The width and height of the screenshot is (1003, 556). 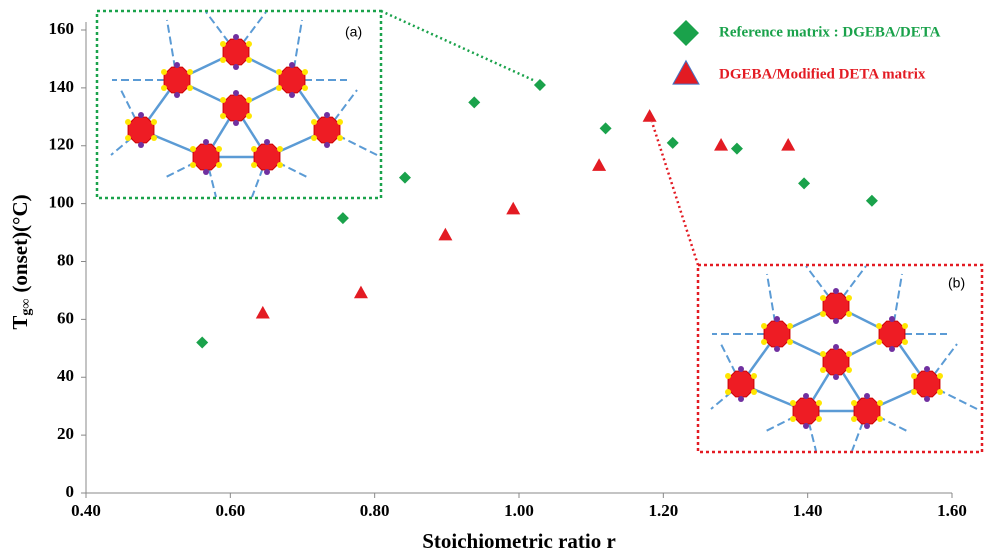 What do you see at coordinates (65, 375) in the screenshot?
I see `y-tick-label: 40` at bounding box center [65, 375].